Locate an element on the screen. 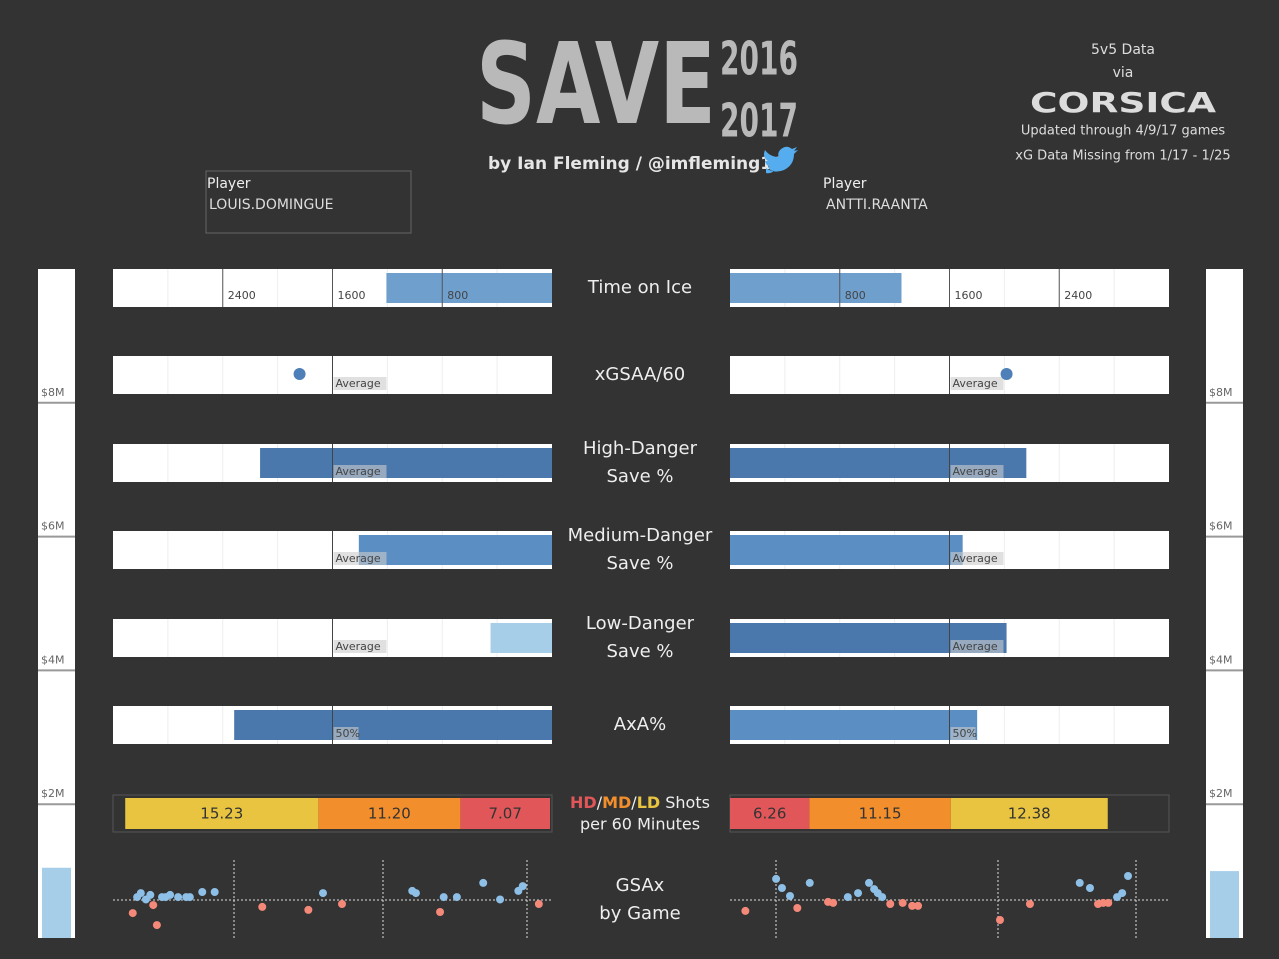 The height and width of the screenshot is (959, 1279). metric-title: Low-Danger is located at coordinates (640, 623).